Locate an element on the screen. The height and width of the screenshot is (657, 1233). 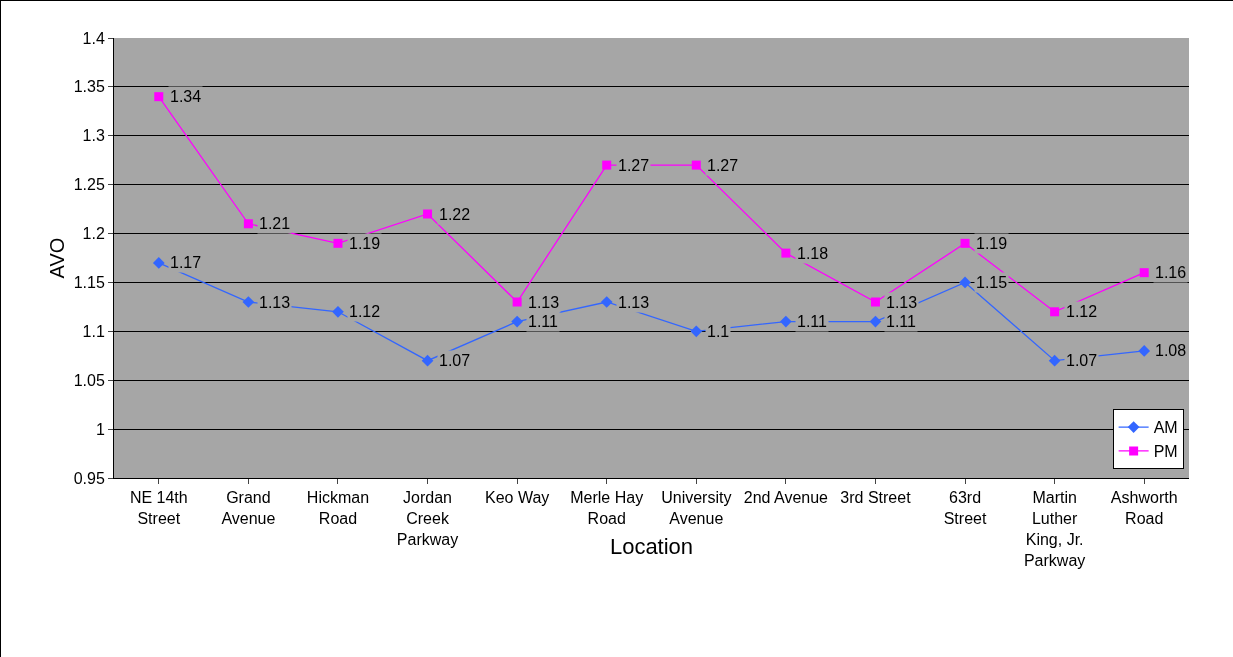
x-tick-label: Martin Luther King, Jr. Parkway is located at coordinates (1054, 529).